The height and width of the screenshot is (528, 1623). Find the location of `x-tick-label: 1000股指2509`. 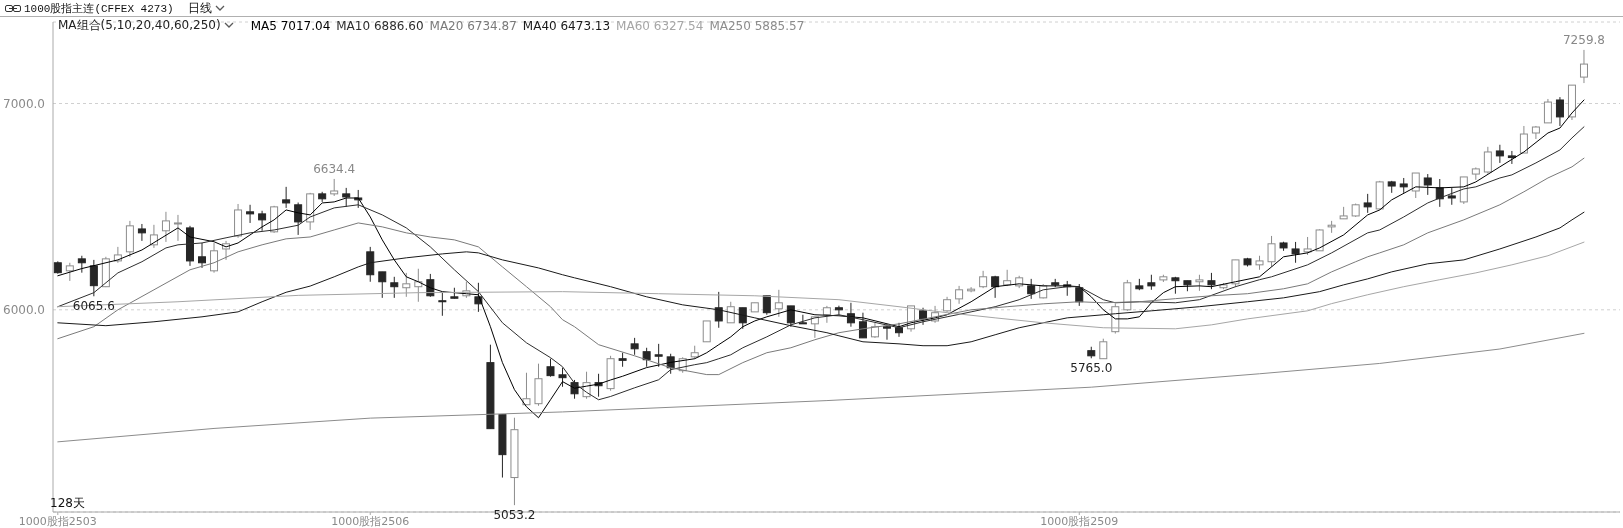

x-tick-label: 1000股指2509 is located at coordinates (1079, 521).